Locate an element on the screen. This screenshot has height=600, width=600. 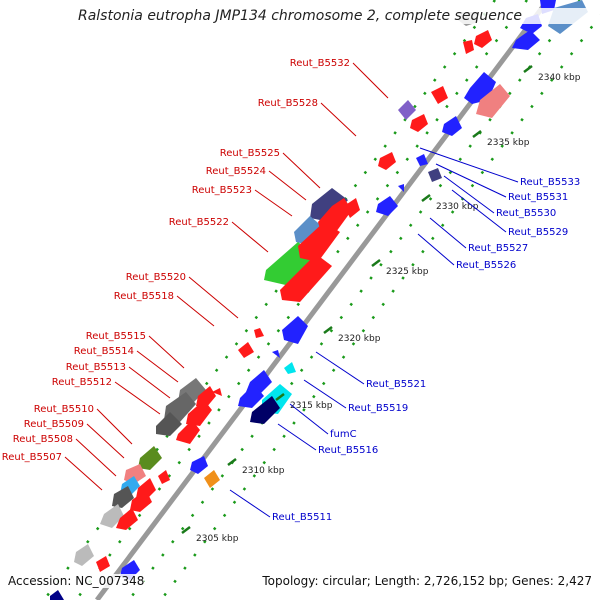
gene-label: Reut_B5525 is located at coordinates (250, 153).